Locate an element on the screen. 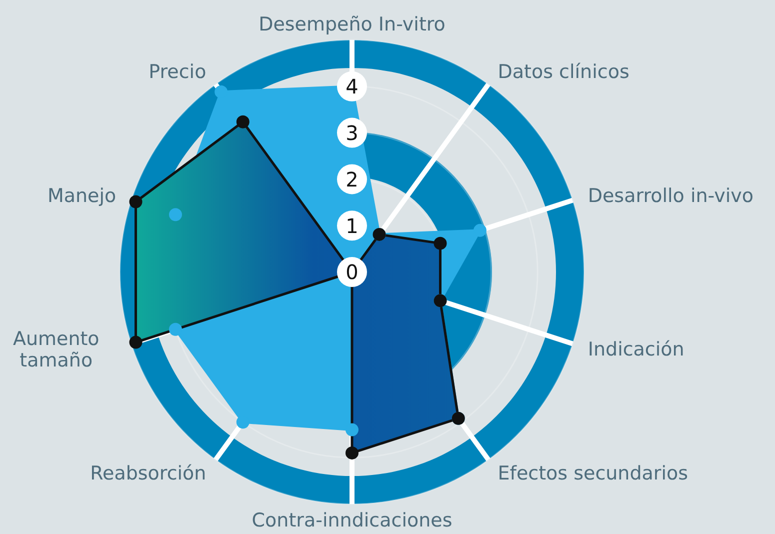 The height and width of the screenshot is (534, 775). y-tick-label: 1 is located at coordinates (352, 226).